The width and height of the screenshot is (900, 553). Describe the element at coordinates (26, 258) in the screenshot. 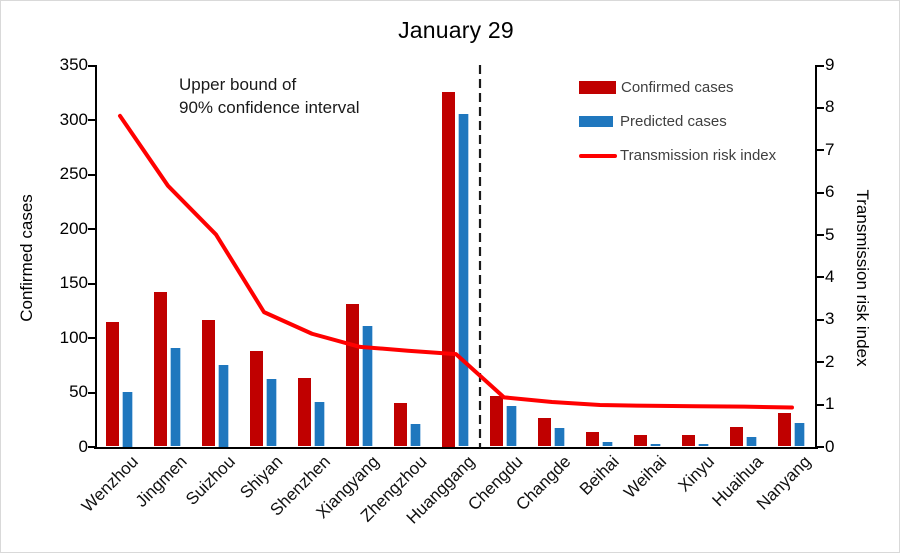

I see `left-axis-title: Confirmed cases` at that location.